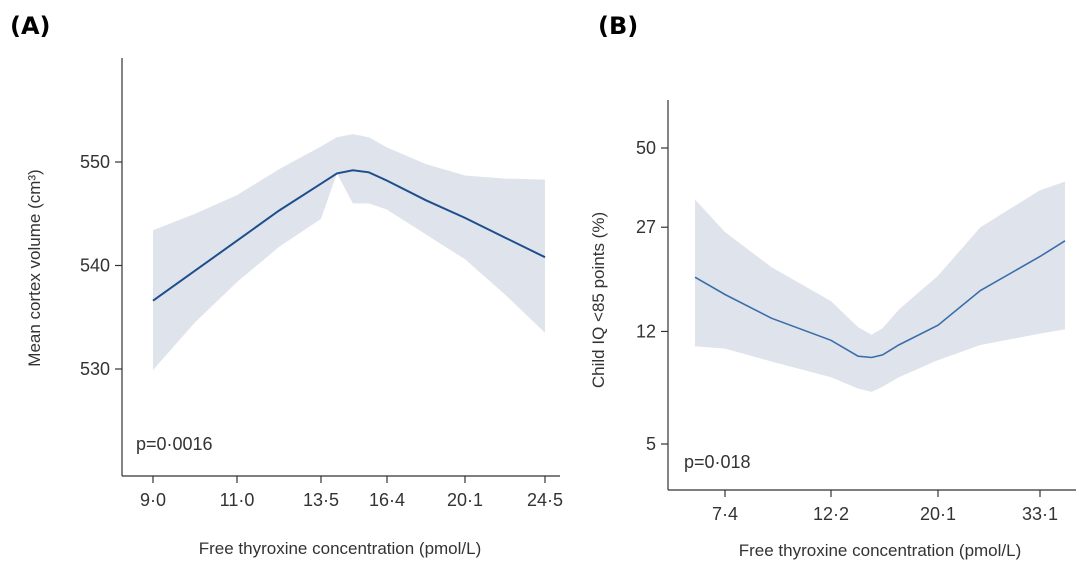 The width and height of the screenshot is (1079, 564). Describe the element at coordinates (95, 266) in the screenshot. I see `y-tick-label: 540` at that location.